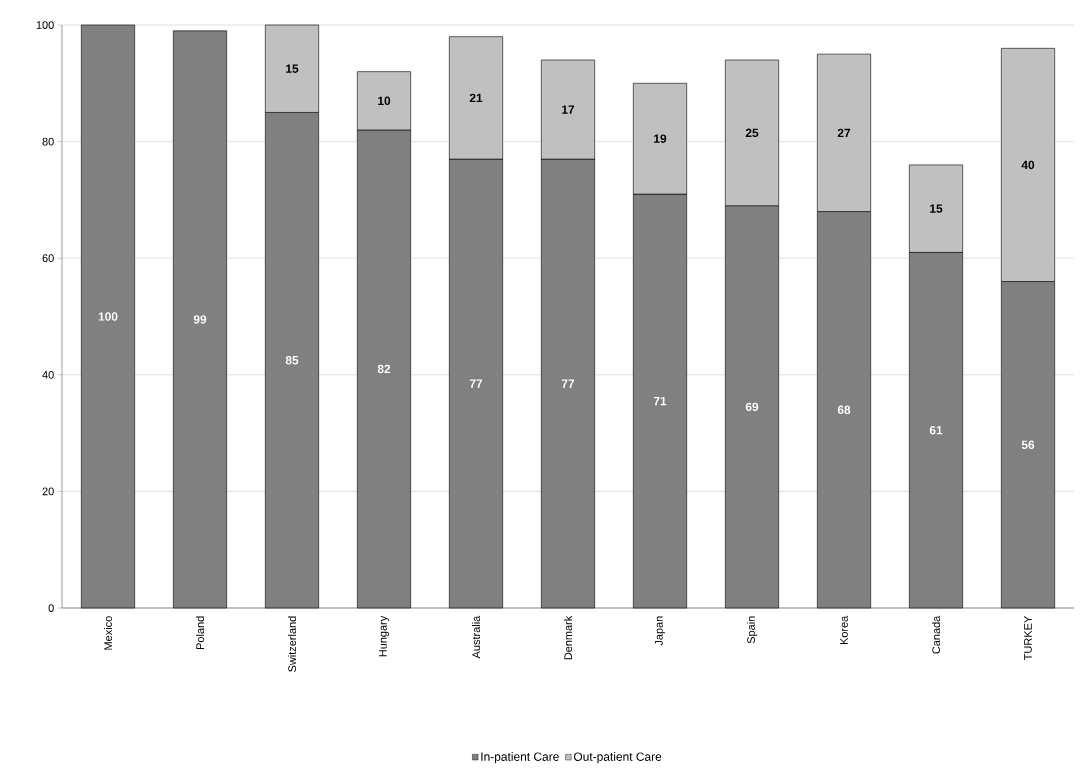  I want to click on legend-label: Out-patient Care, so click(617, 758).